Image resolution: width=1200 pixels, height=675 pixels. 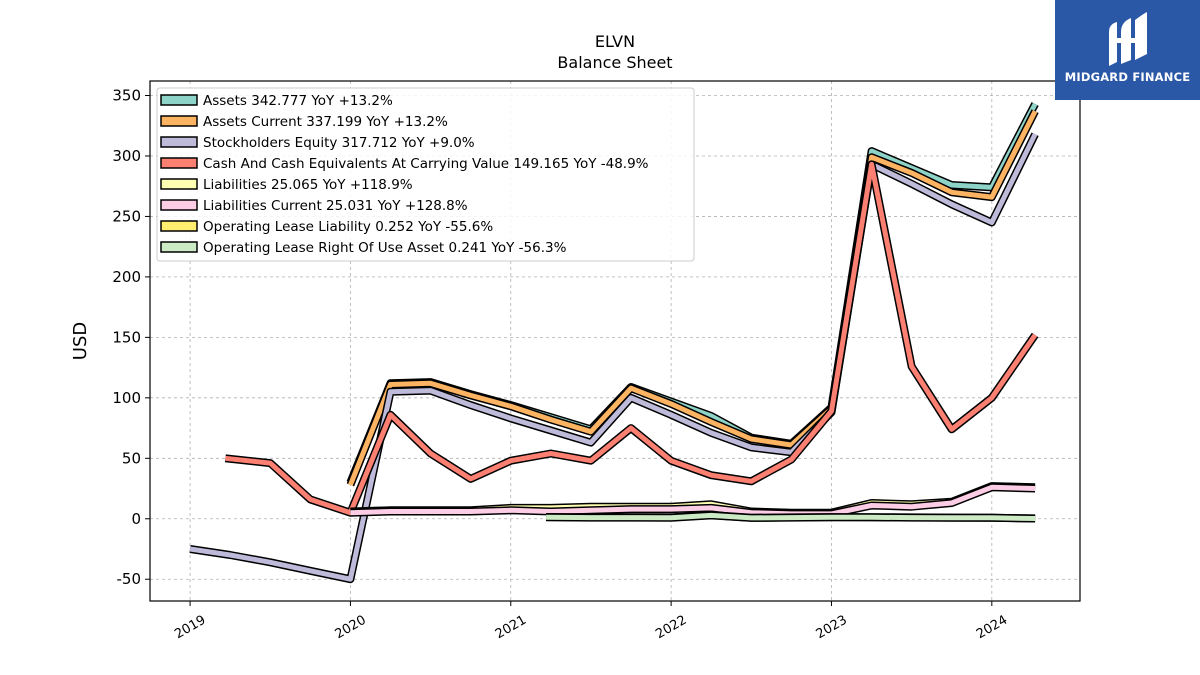 I want to click on legend-label: Assets 342.777 YoY +13.2%, so click(x=298, y=101).